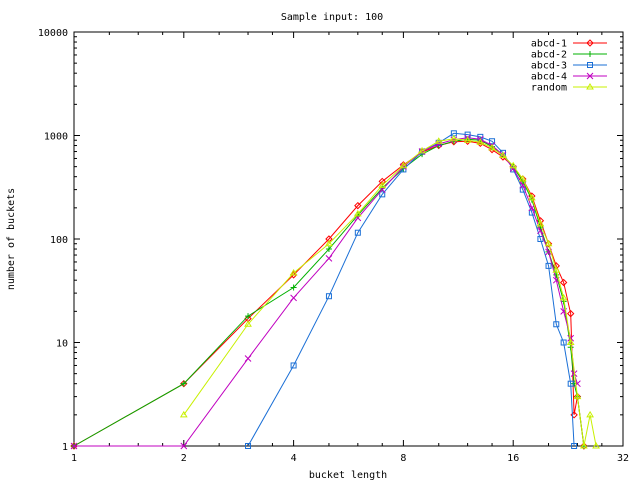 The width and height of the screenshot is (640, 480). What do you see at coordinates (11, 239) in the screenshot?
I see `y-axis-label: number of buckets` at bounding box center [11, 239].